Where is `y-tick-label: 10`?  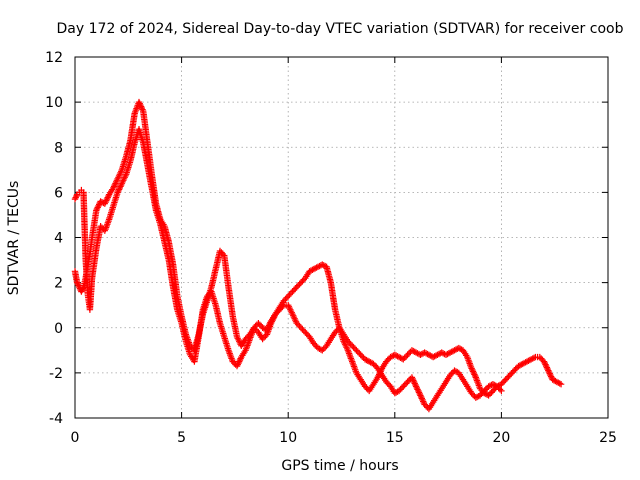
y-tick-label: 10 is located at coordinates (54, 103).